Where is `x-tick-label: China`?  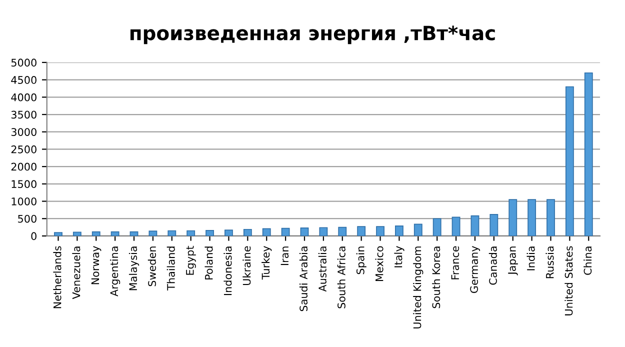
x-tick-label: China is located at coordinates (588, 260).